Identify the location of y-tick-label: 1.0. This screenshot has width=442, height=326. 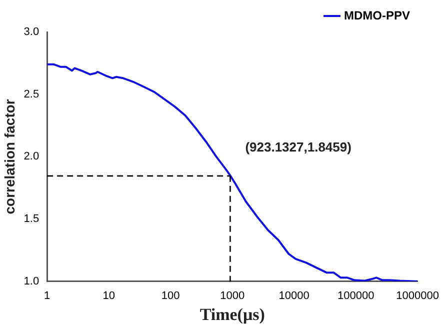
(32, 281).